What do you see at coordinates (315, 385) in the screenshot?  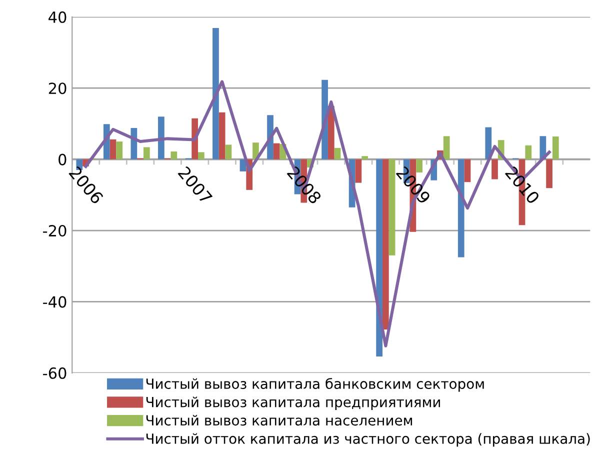 I see `legend-label: Чистый вывоз капитала банковским сектором` at bounding box center [315, 385].